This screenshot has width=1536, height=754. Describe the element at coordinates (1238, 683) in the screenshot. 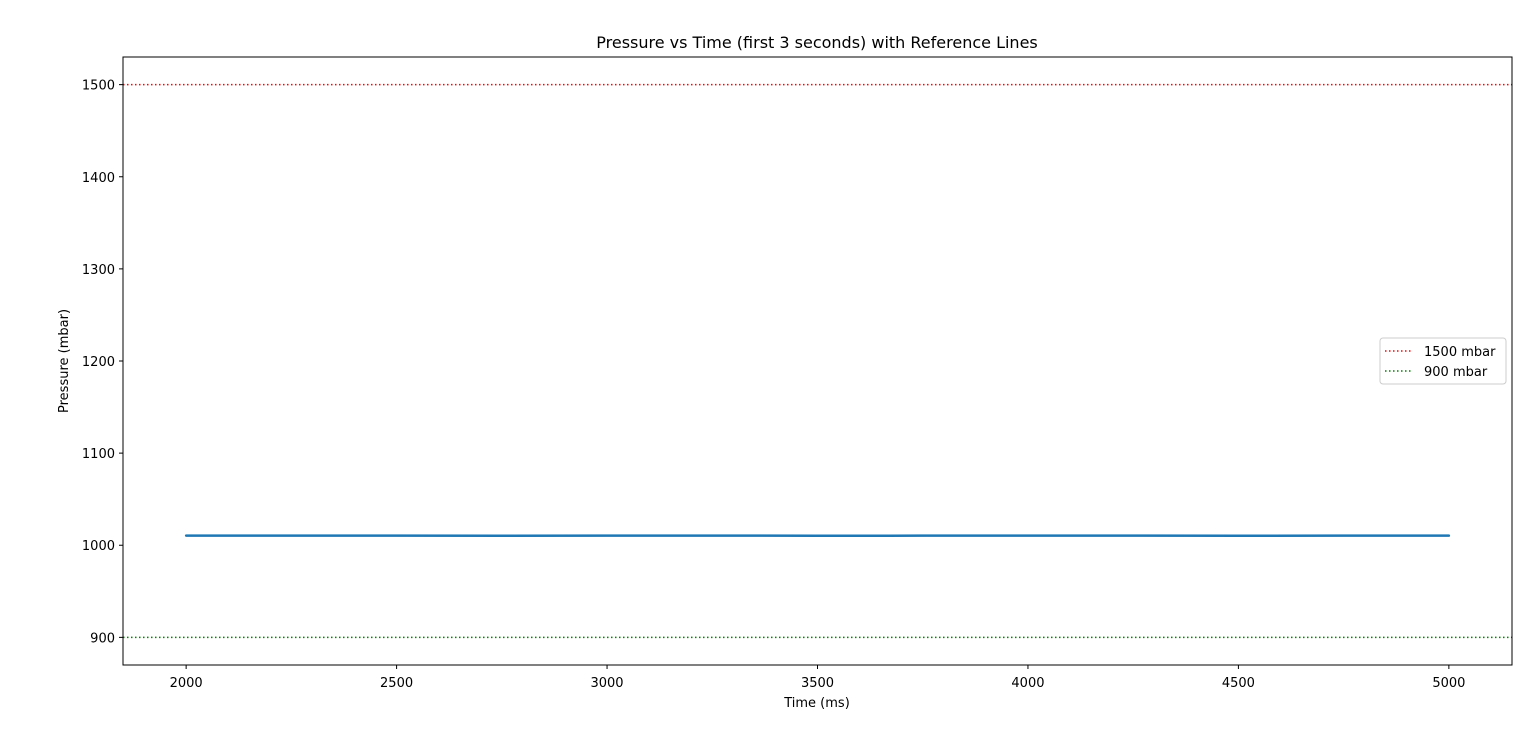

I see `x-tick-label: 4500` at that location.